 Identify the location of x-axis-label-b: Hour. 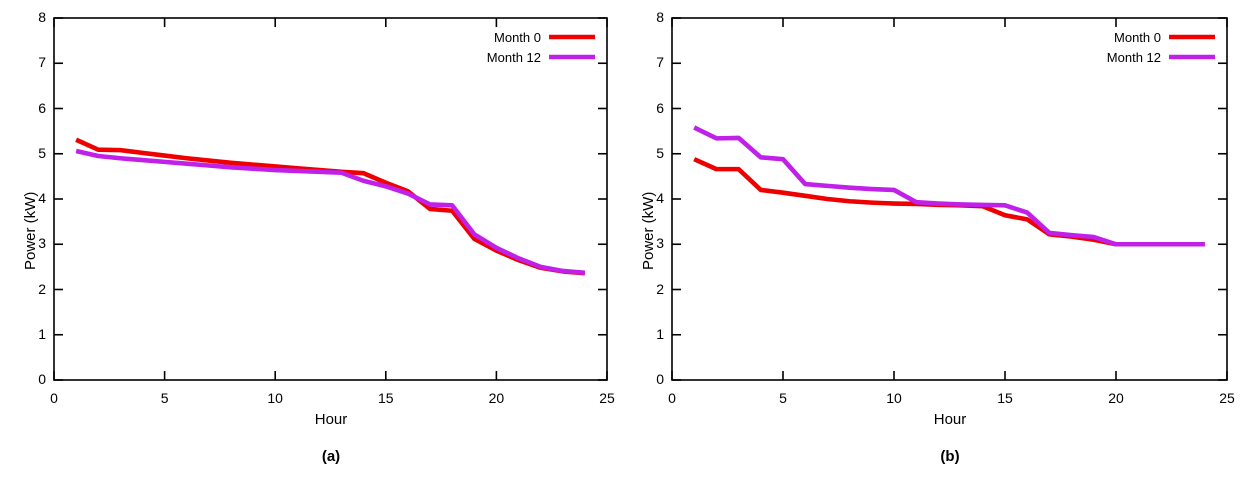
(950, 419).